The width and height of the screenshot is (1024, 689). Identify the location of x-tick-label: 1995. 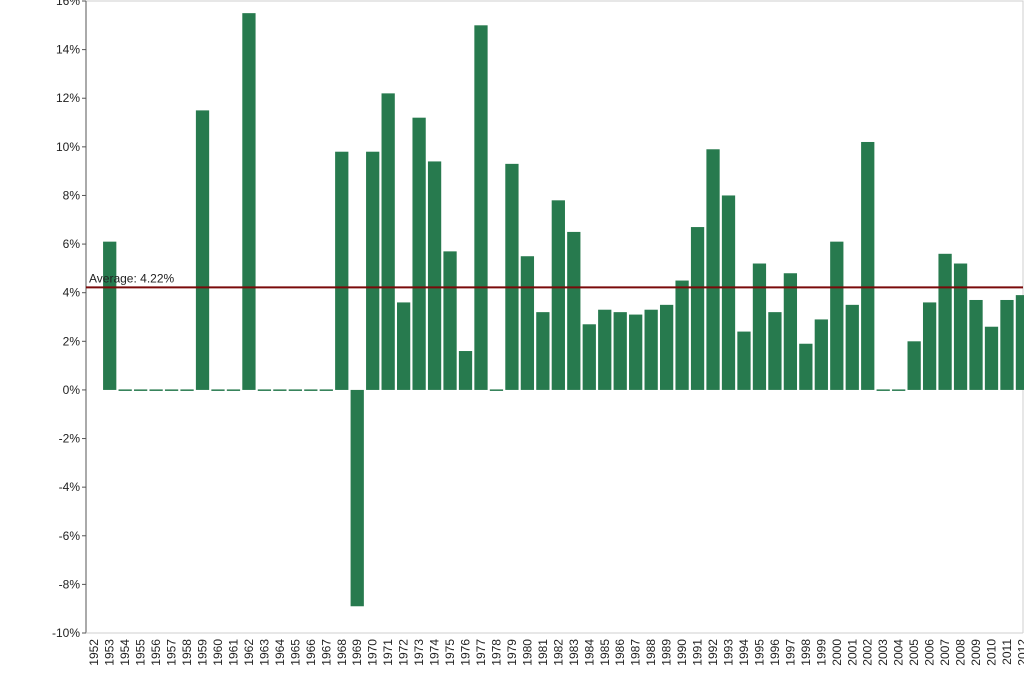
(759, 652).